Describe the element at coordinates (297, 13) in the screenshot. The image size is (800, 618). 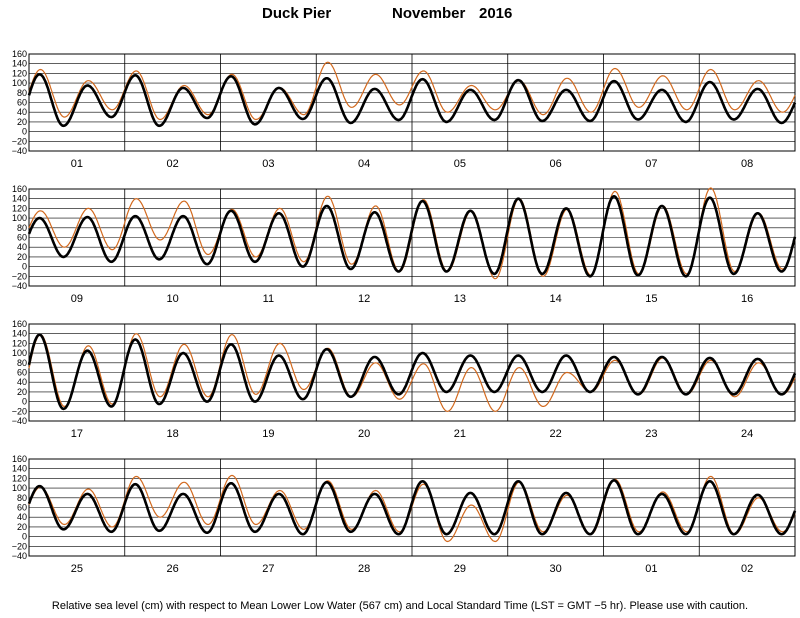
I see `station-name: Duck Pier` at that location.